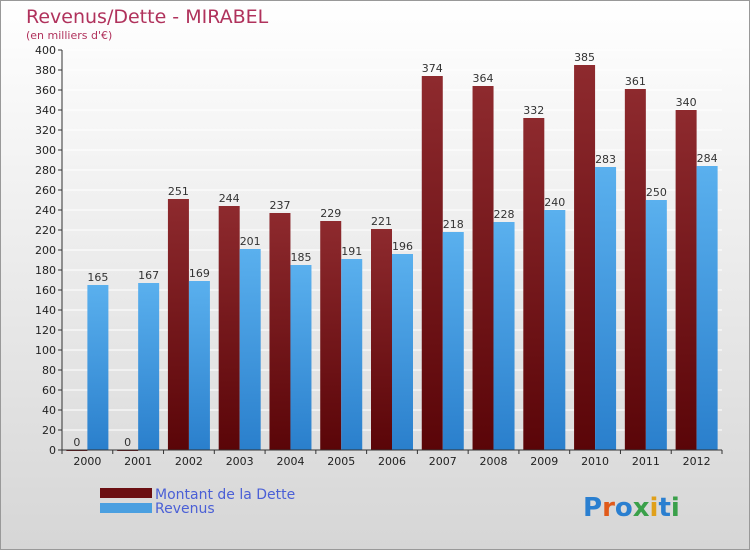  I want to click on y-tick-label: 200, so click(45, 250).